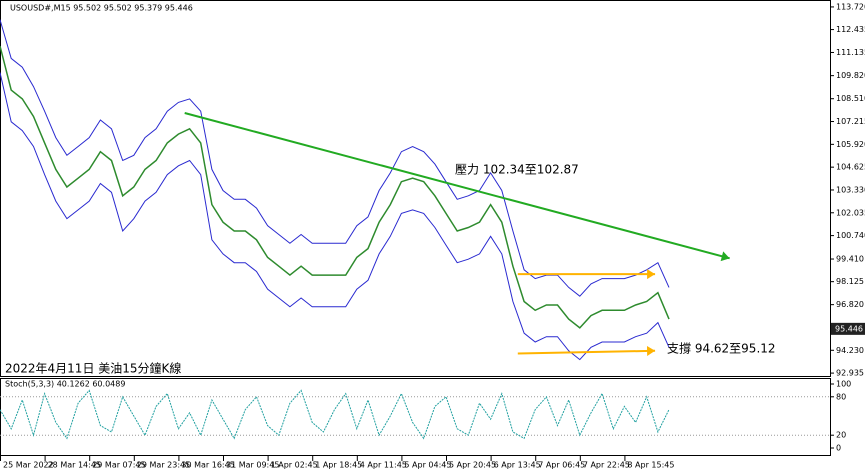 The width and height of the screenshot is (865, 474). What do you see at coordinates (118, 465) in the screenshot?
I see `x-tick-label: 29 Mar 07:45` at bounding box center [118, 465].